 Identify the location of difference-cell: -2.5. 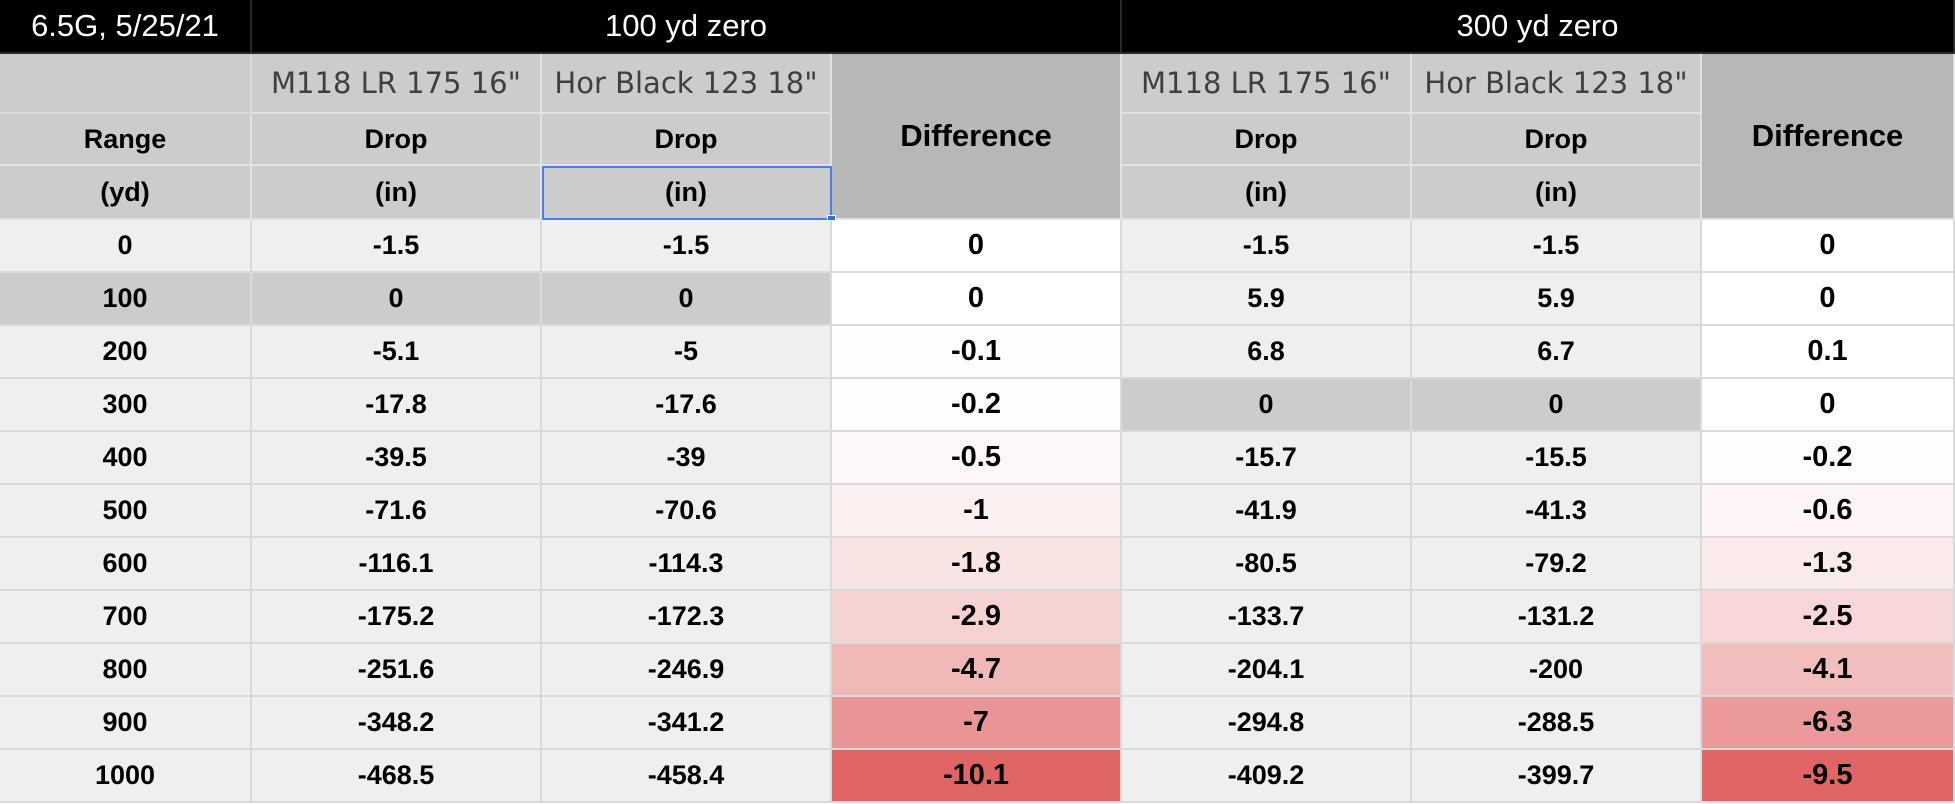
(1828, 617).